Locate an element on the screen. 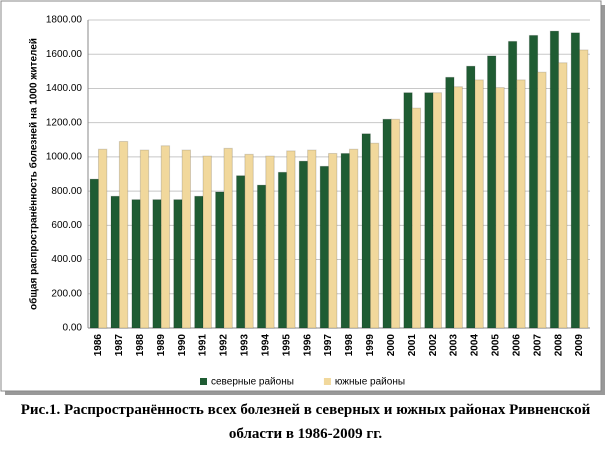  x-tick-label: 1996 is located at coordinates (307, 345).